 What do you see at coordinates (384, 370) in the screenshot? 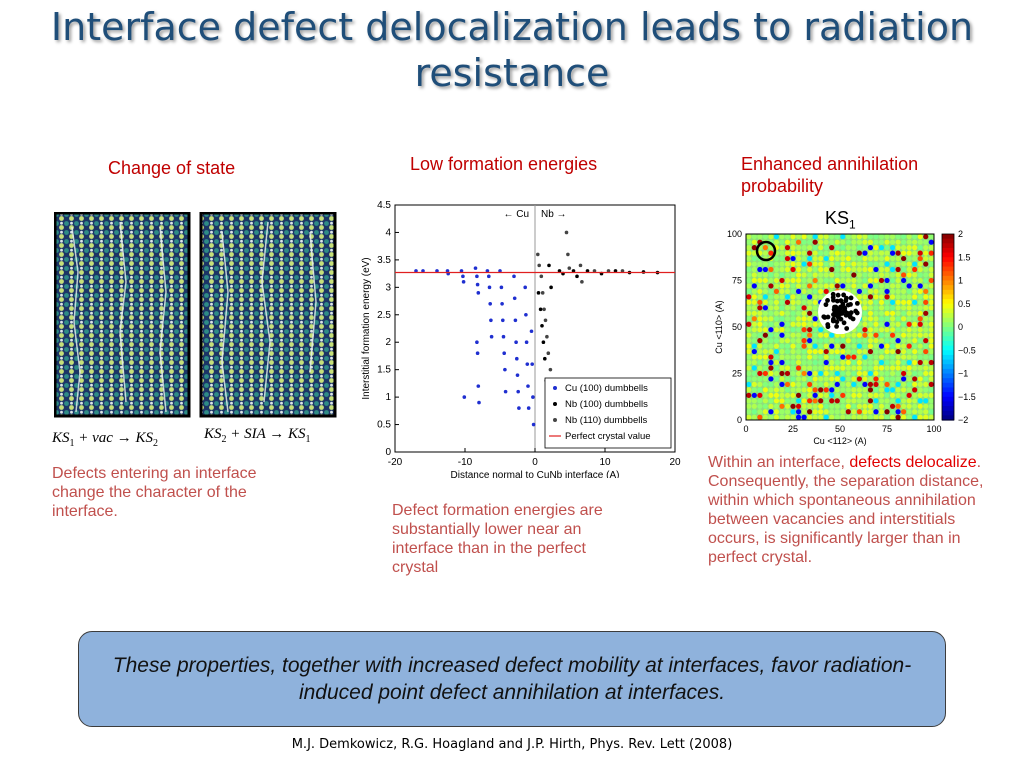
I see `y-tick-label: 1.5` at bounding box center [384, 370].